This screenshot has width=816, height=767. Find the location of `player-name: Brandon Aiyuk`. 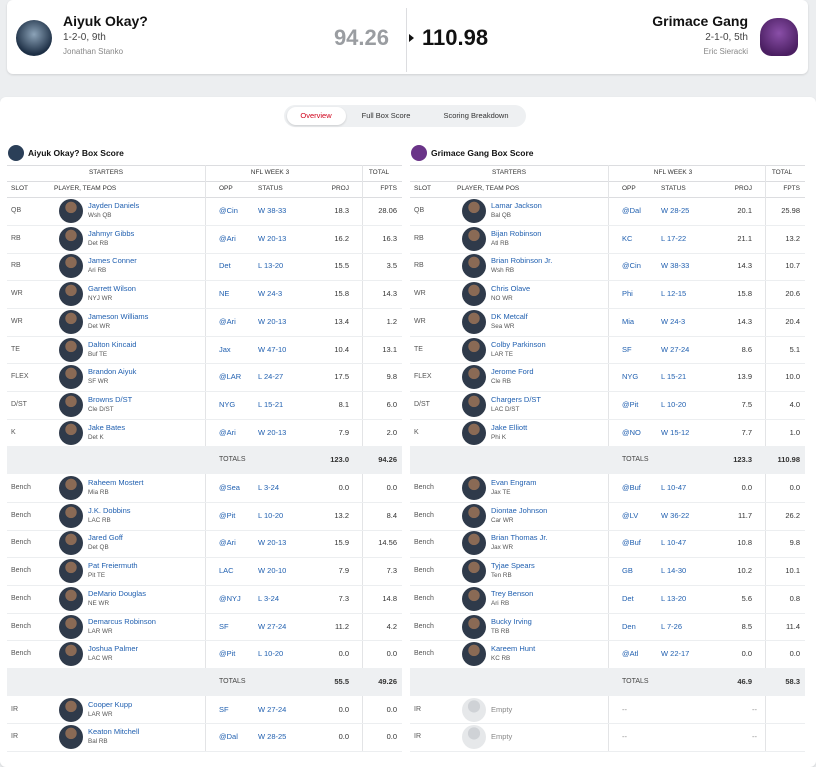

player-name: Brandon Aiyuk is located at coordinates (112, 372).